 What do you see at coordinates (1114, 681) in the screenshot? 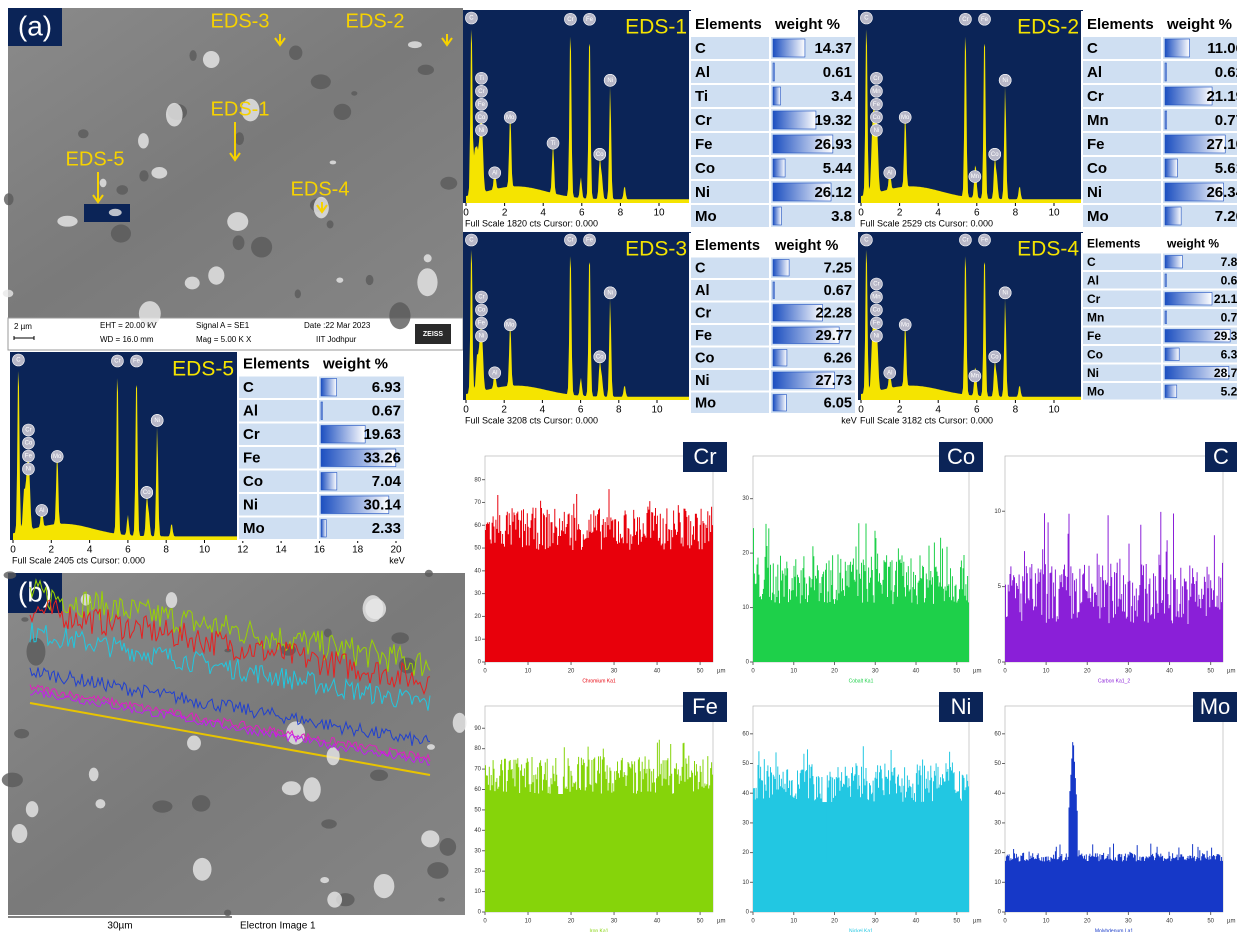
I see `axis-label: Carbon Ka1_2` at bounding box center [1114, 681].